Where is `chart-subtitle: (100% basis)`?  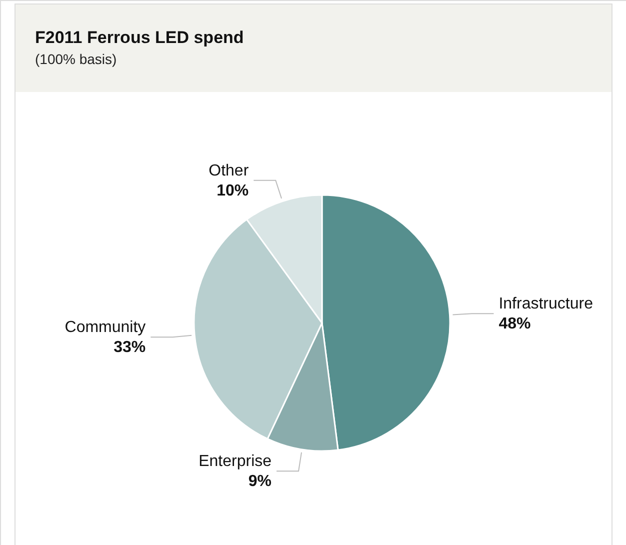 chart-subtitle: (100% basis) is located at coordinates (76, 59).